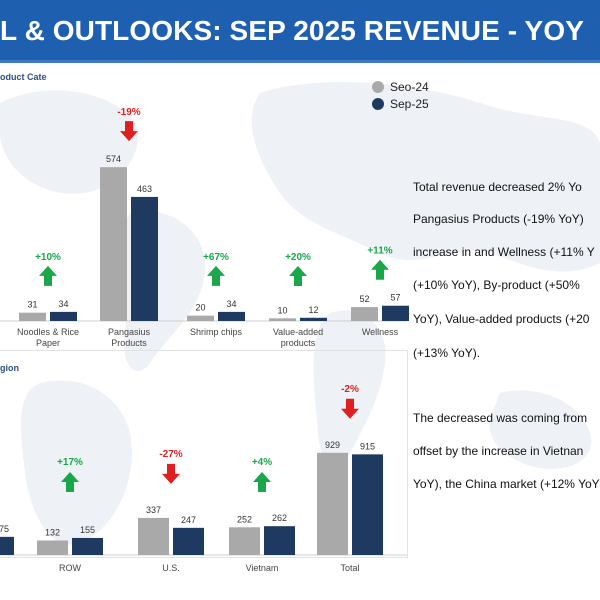  I want to click on change-label: +67%, so click(216, 257).